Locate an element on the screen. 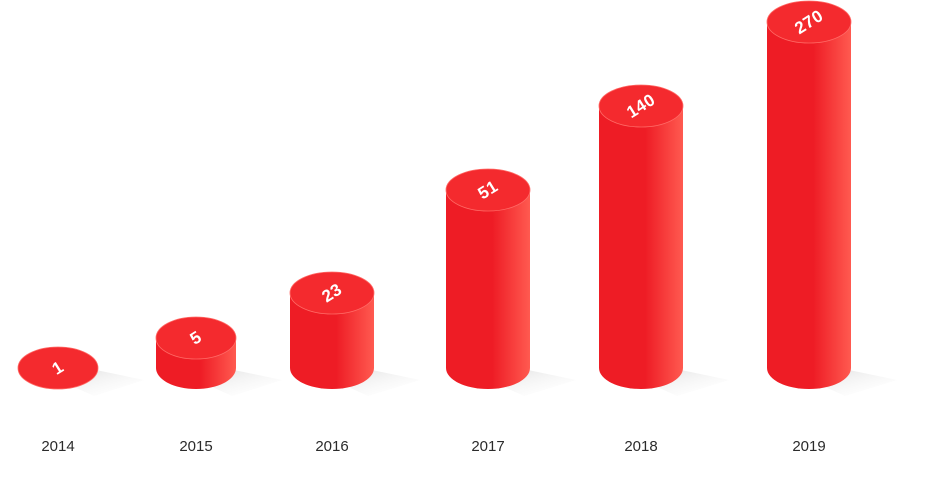  bar-2016: 23 is located at coordinates (332, 330).